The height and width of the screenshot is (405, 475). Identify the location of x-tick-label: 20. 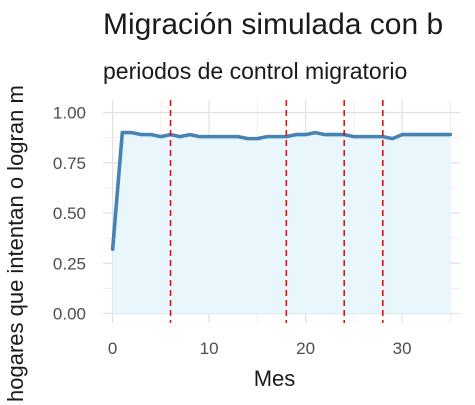
(305, 348).